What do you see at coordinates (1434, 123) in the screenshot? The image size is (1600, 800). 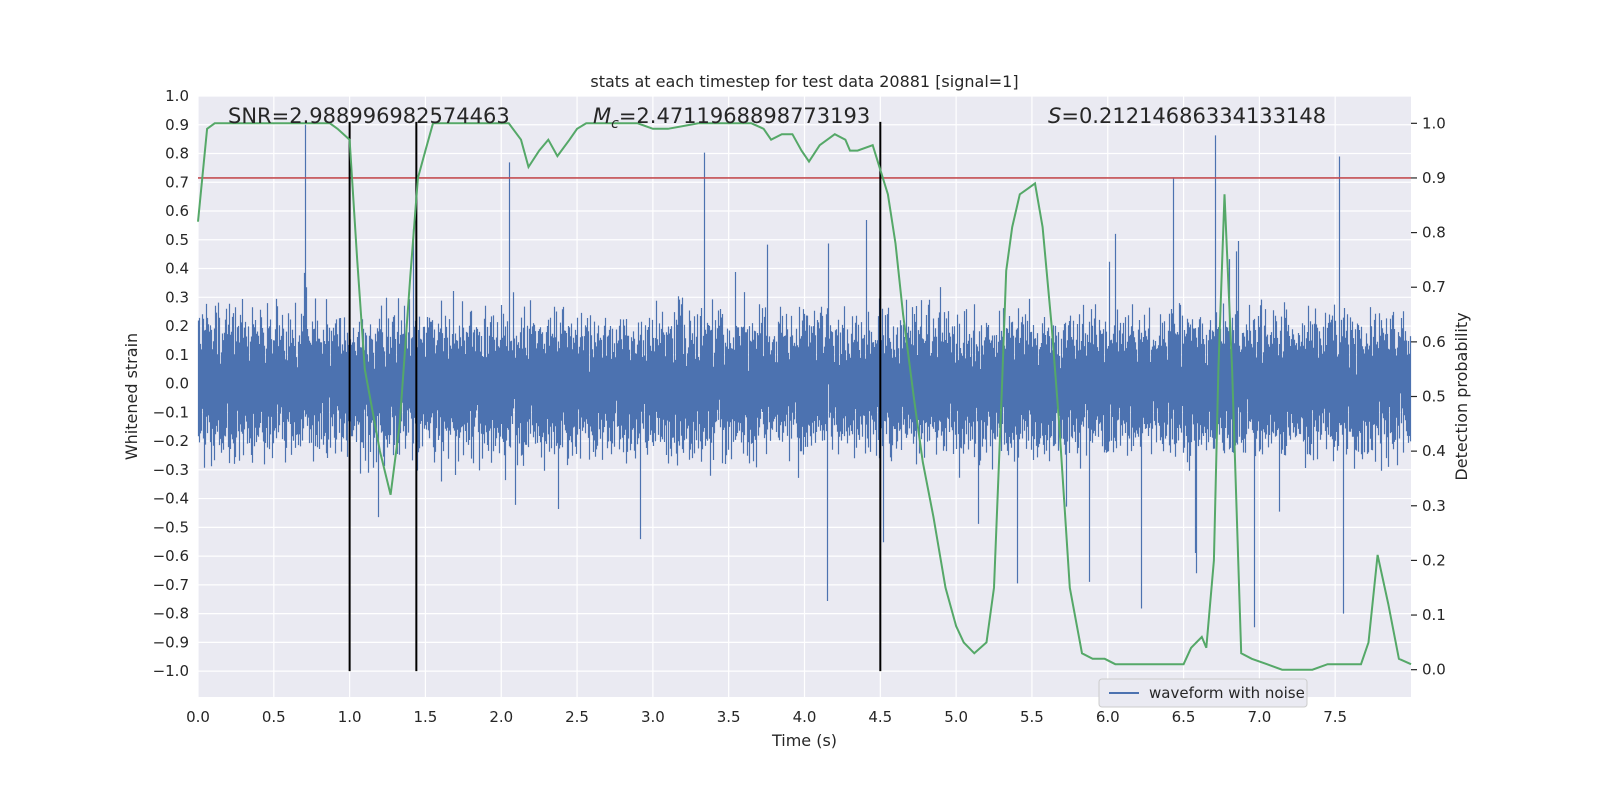 I see `y-right-tick-label: 1.0` at bounding box center [1434, 123].